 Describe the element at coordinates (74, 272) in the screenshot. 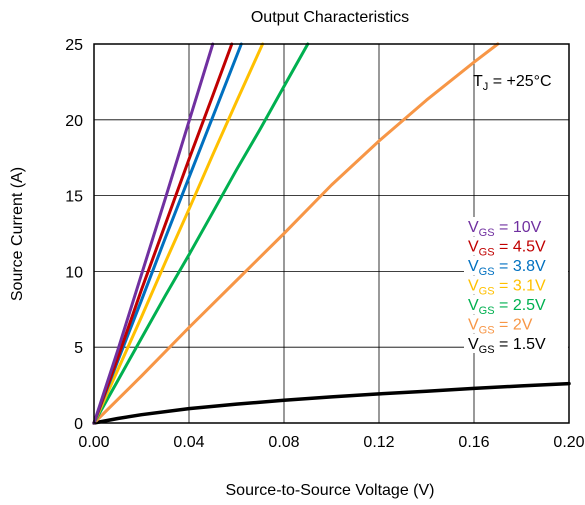

I see `y-tick-label: 10` at that location.